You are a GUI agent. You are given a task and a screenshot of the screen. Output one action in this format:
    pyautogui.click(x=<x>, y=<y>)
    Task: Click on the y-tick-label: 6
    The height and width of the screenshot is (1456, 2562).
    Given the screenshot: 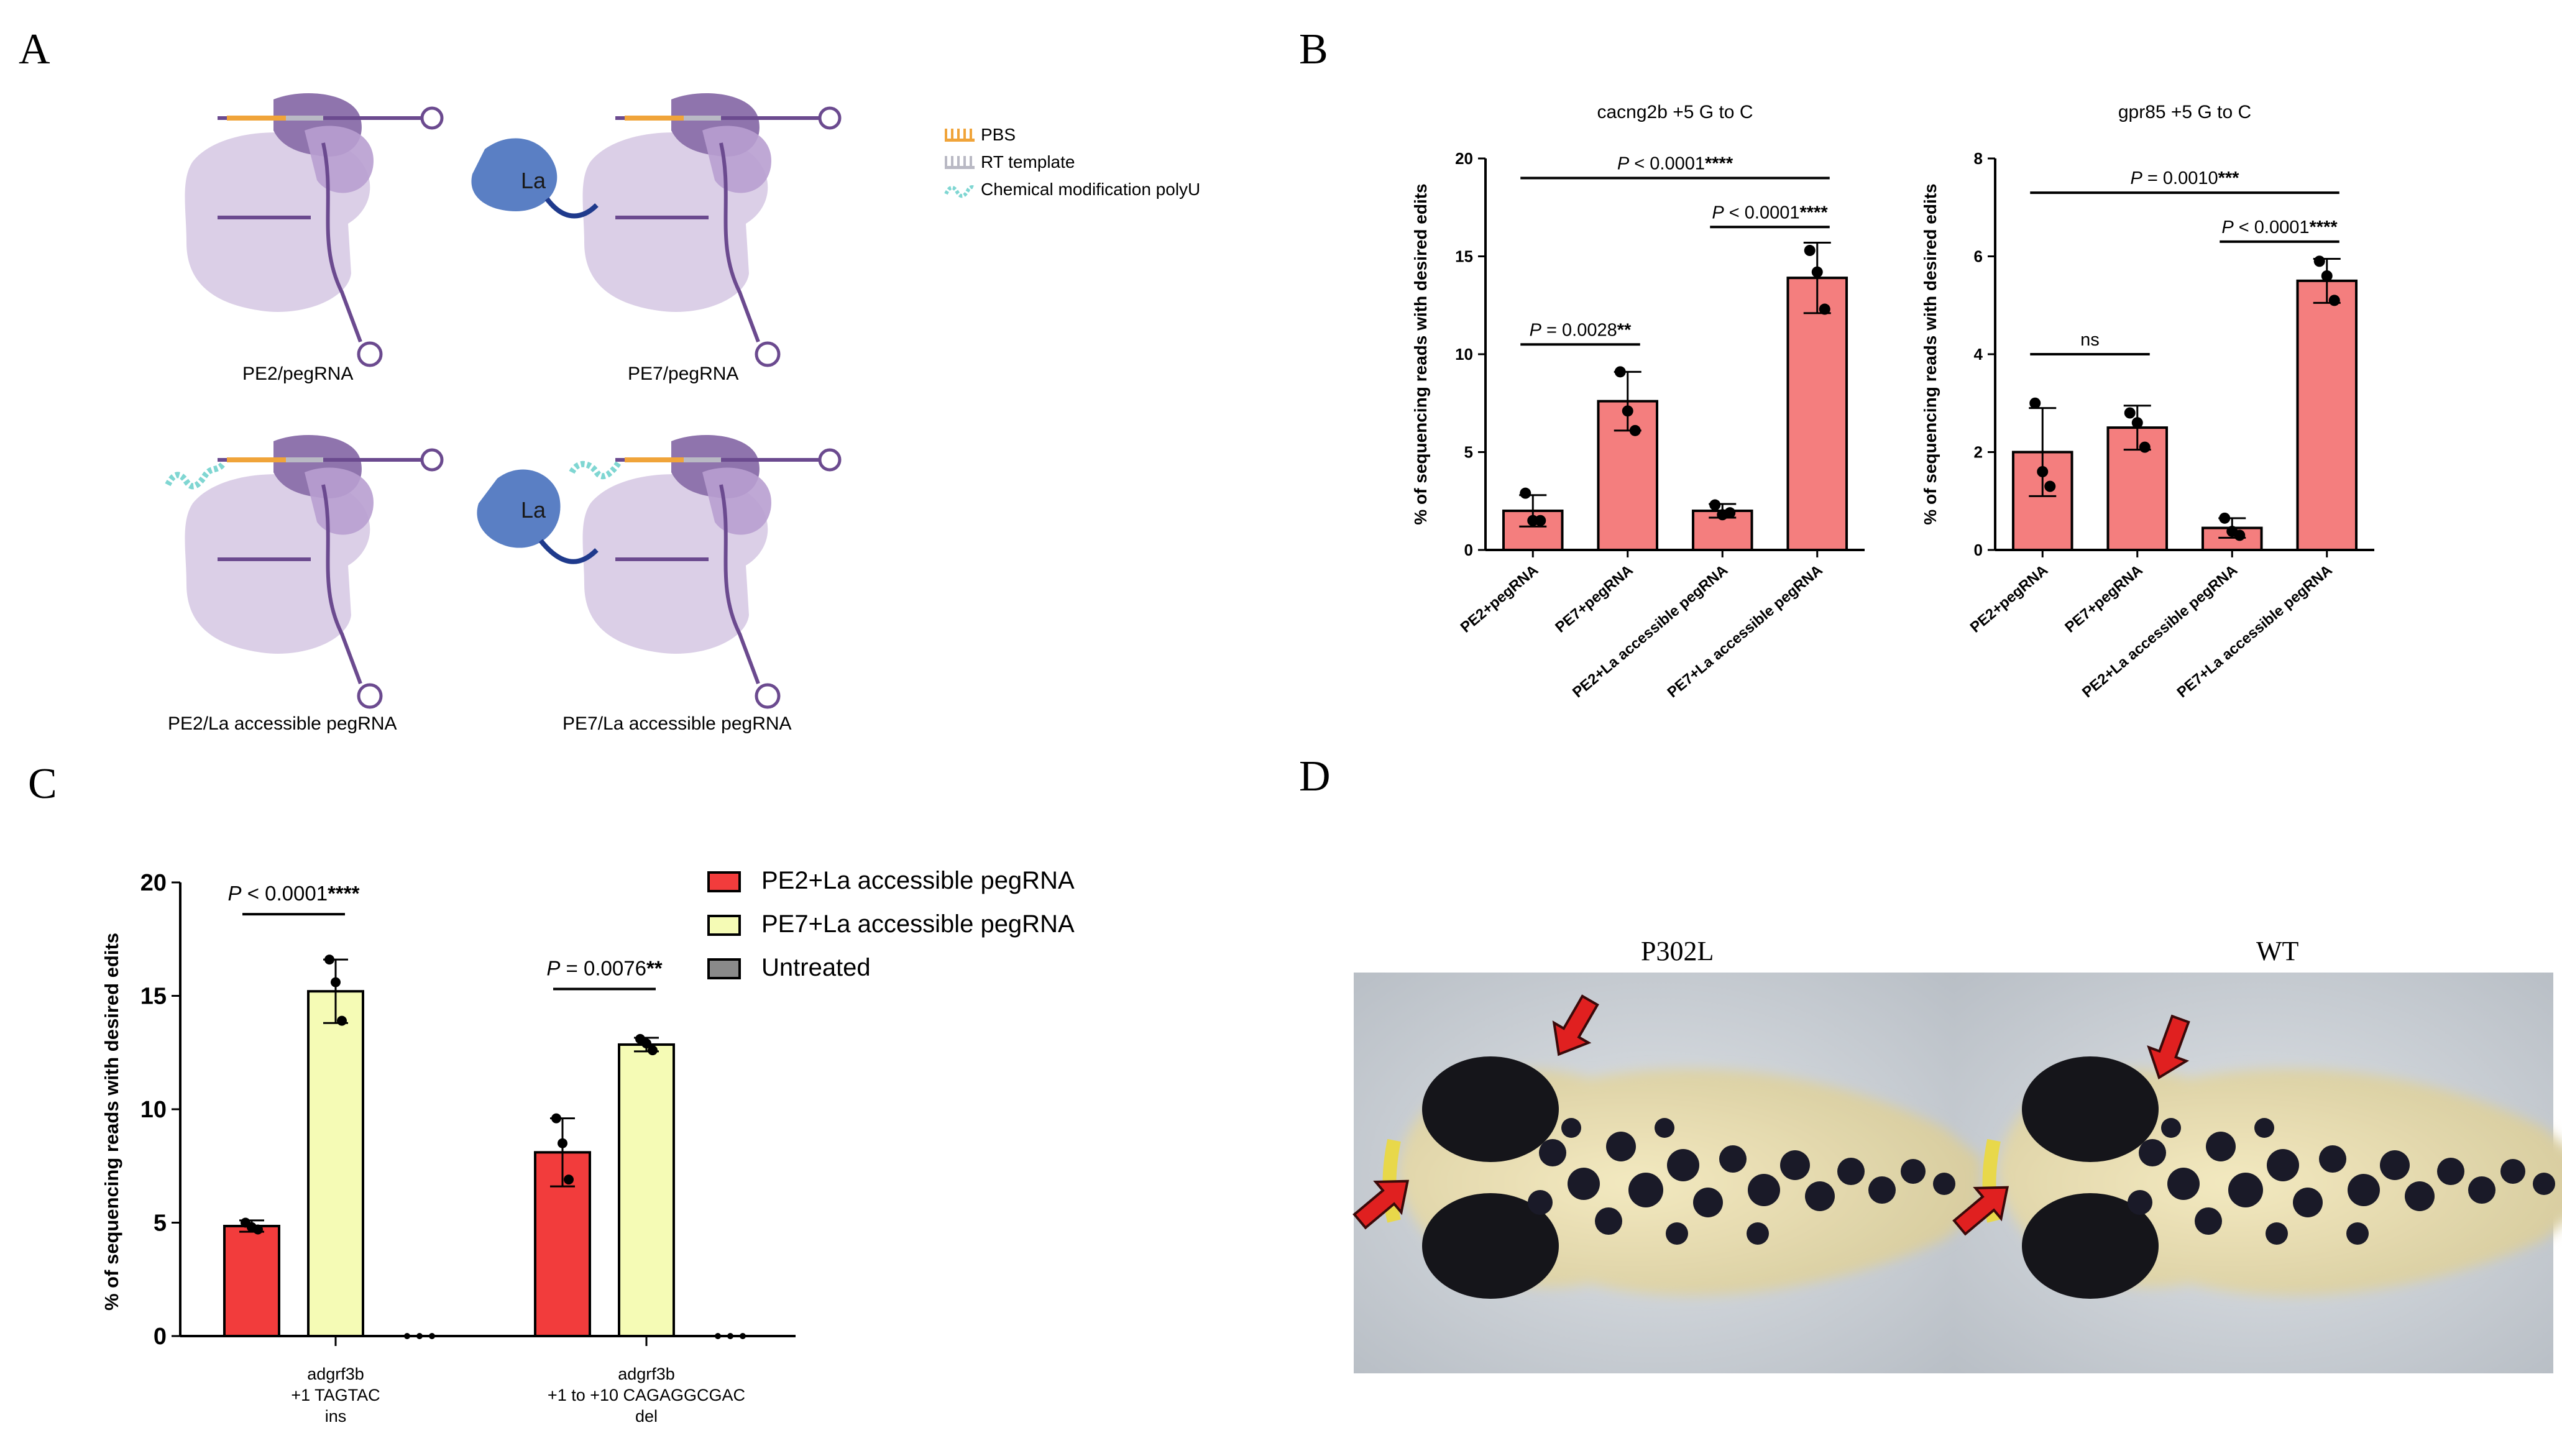 What is the action you would take?
    pyautogui.click(x=1979, y=256)
    